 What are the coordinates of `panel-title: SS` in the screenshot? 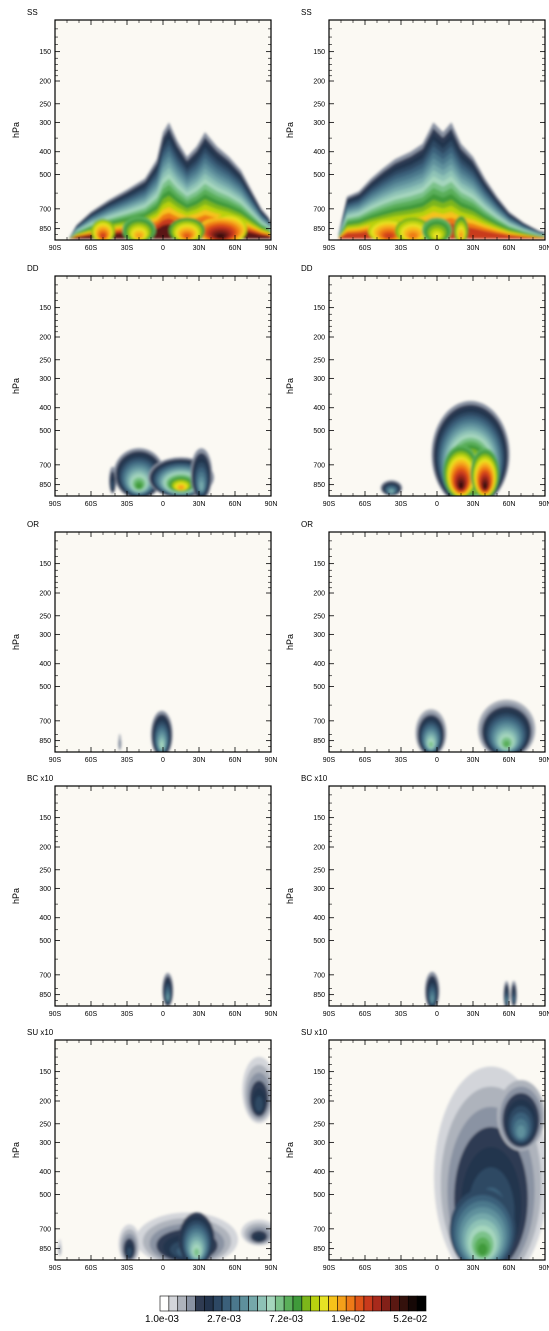 It's located at (306, 12).